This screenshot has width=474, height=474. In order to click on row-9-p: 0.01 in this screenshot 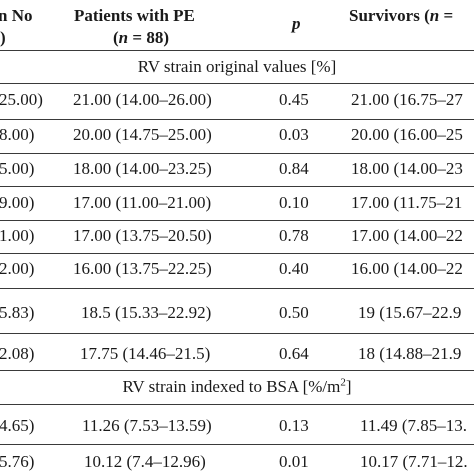, I will do `click(294, 461)`.